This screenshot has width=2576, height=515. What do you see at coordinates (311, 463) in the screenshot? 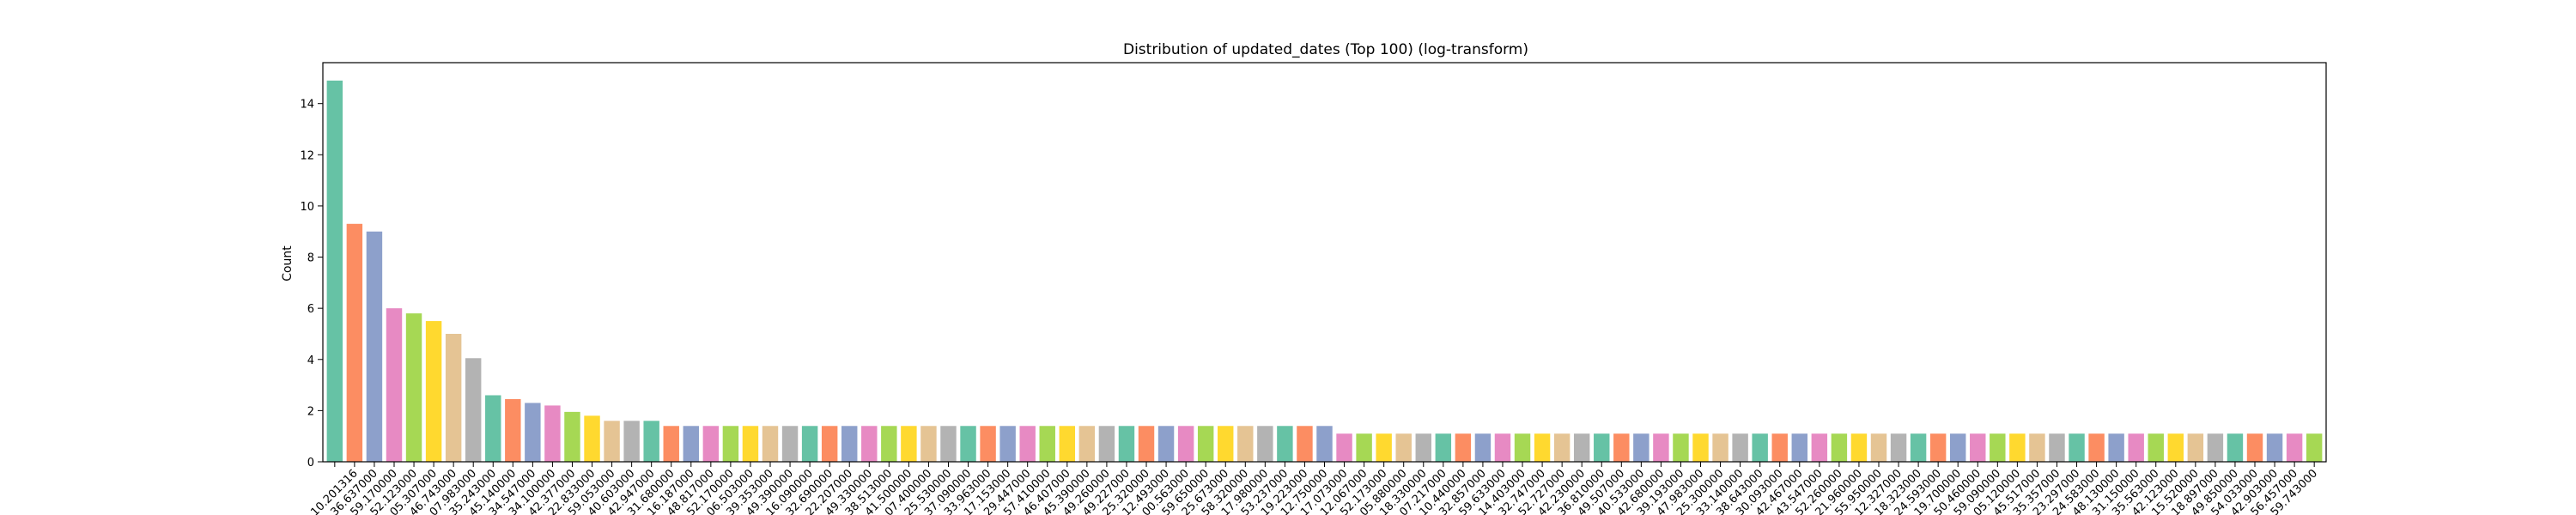
I see `y-tick-label: 0` at bounding box center [311, 463].